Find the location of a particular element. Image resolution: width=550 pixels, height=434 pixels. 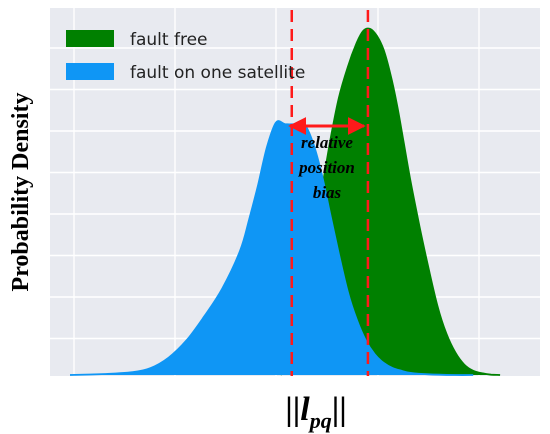

x-axis-label-suffix: || is located at coordinates (339, 409).